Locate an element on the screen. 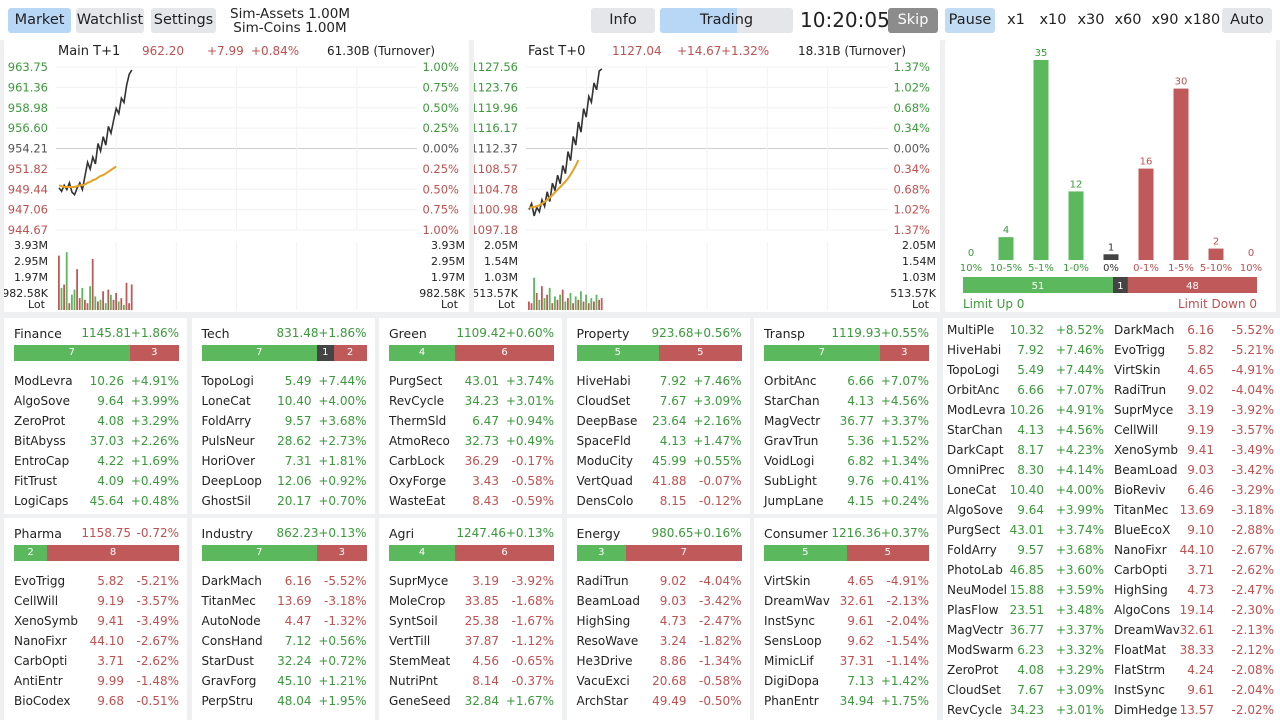  sector-stock-row: AtmoReco 32.73 +0.49% is located at coordinates (471, 442).